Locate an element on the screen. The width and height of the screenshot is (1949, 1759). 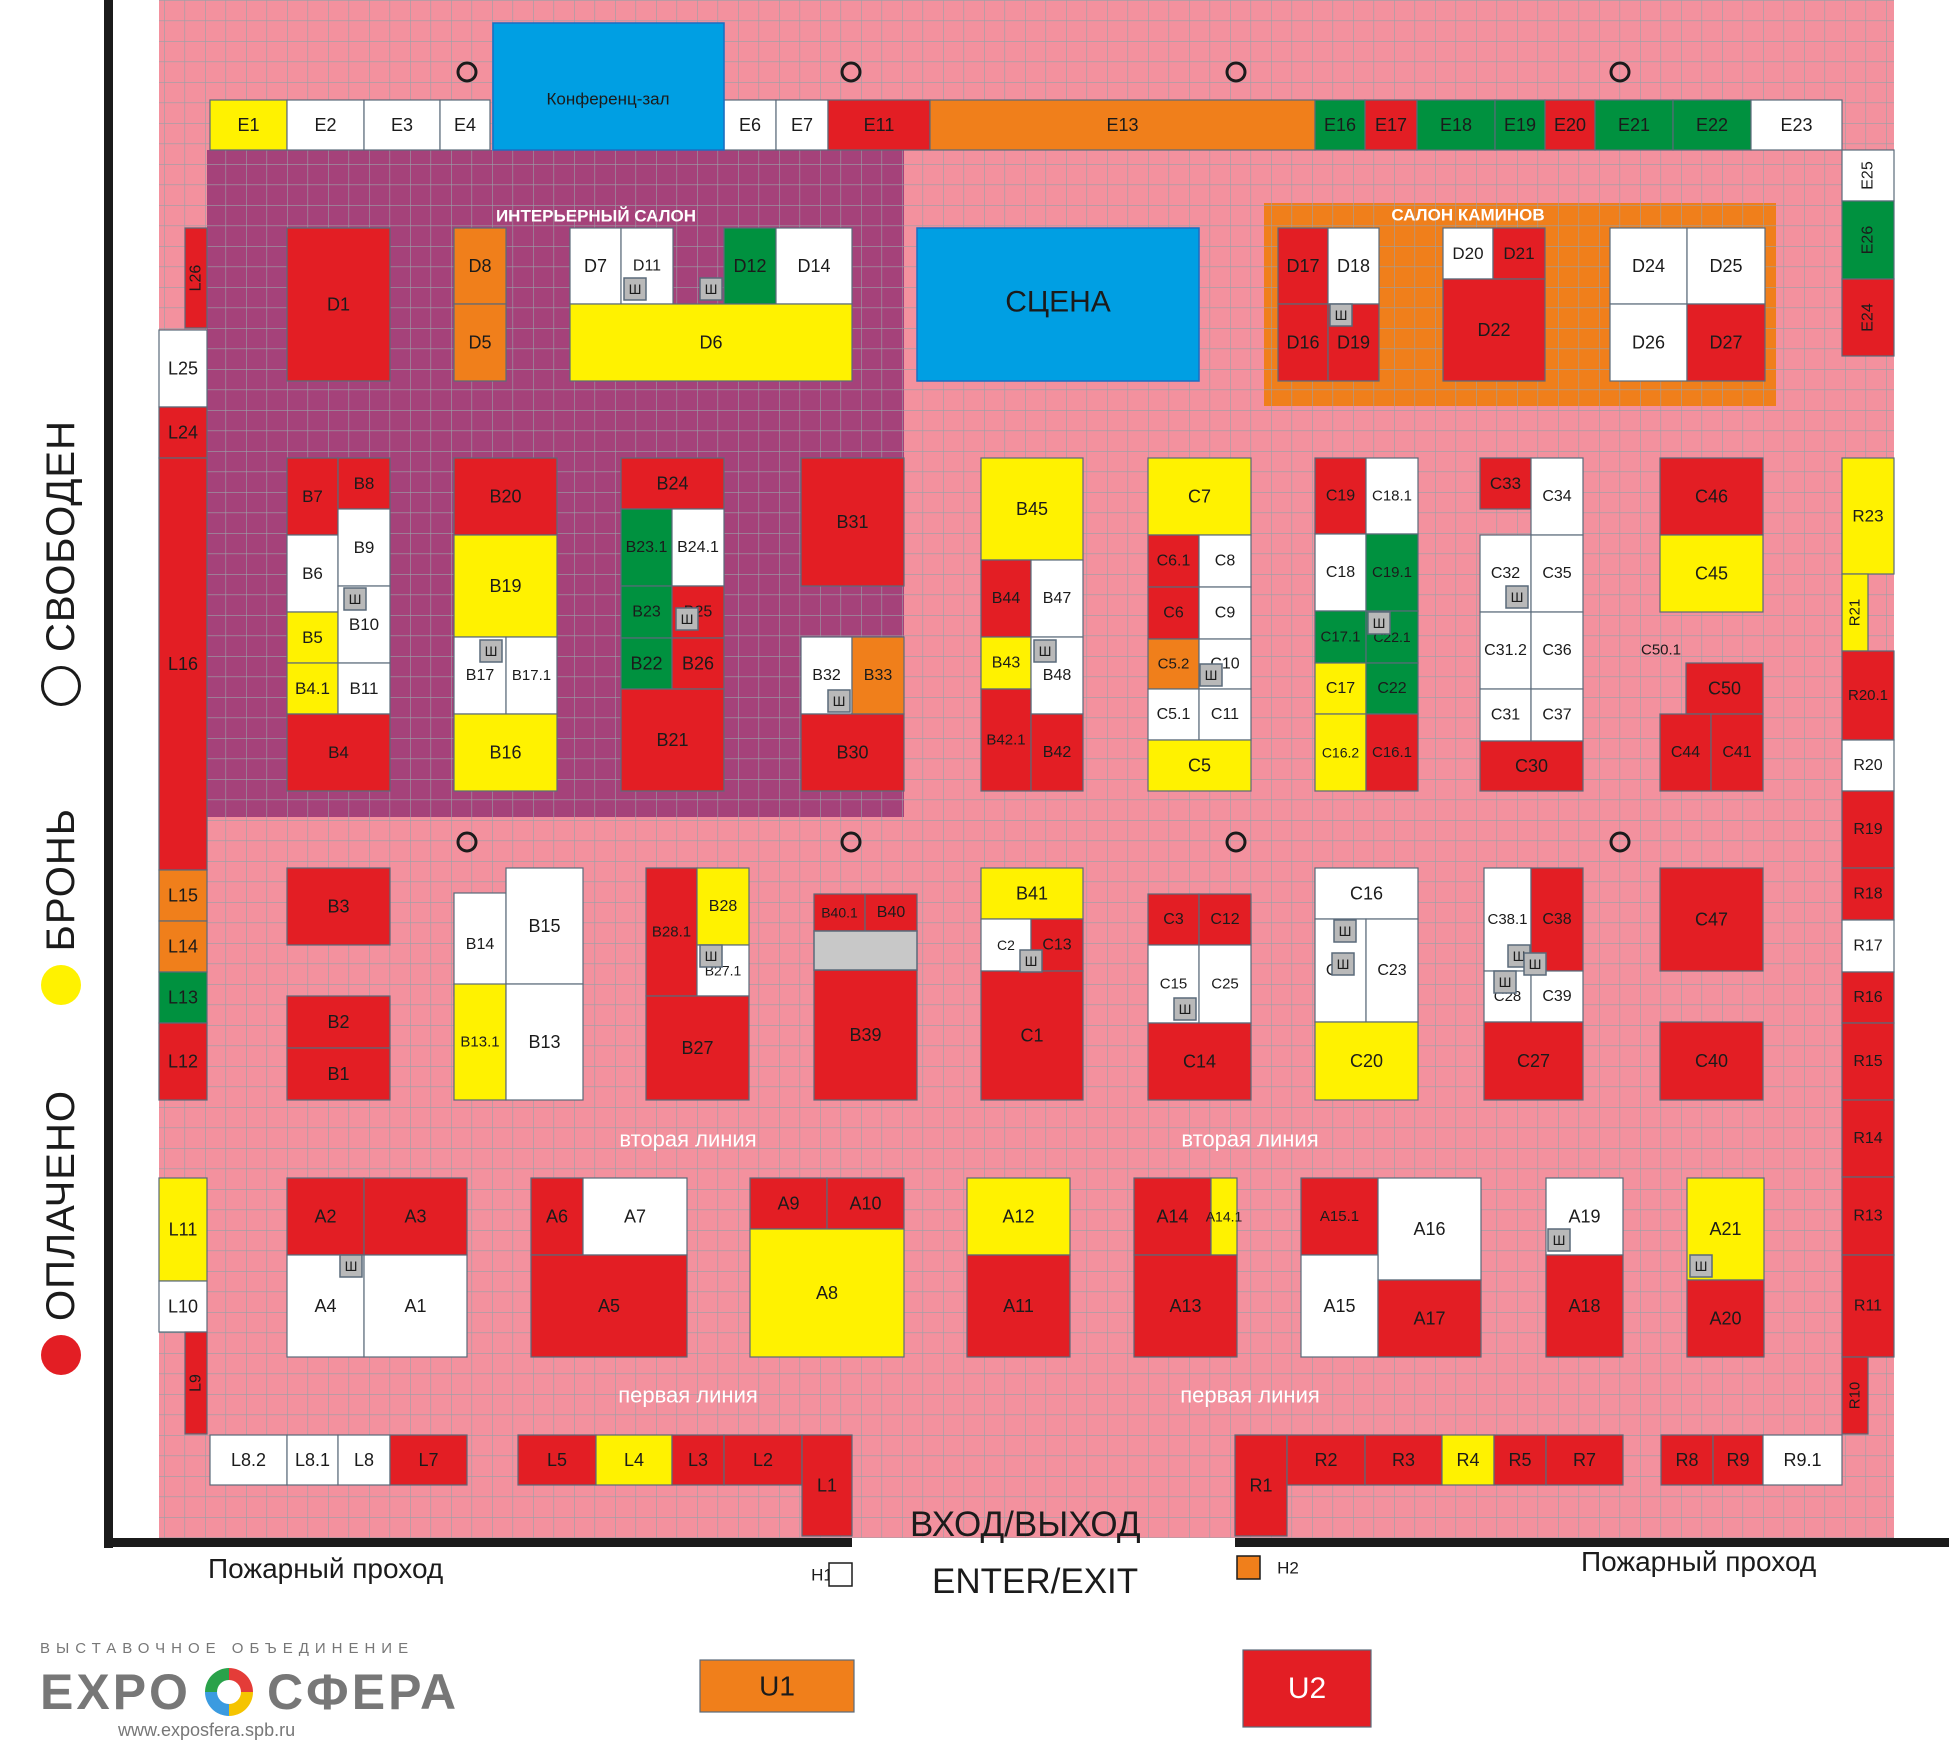
stand-c6-1: C6.1 is located at coordinates (1173, 561).